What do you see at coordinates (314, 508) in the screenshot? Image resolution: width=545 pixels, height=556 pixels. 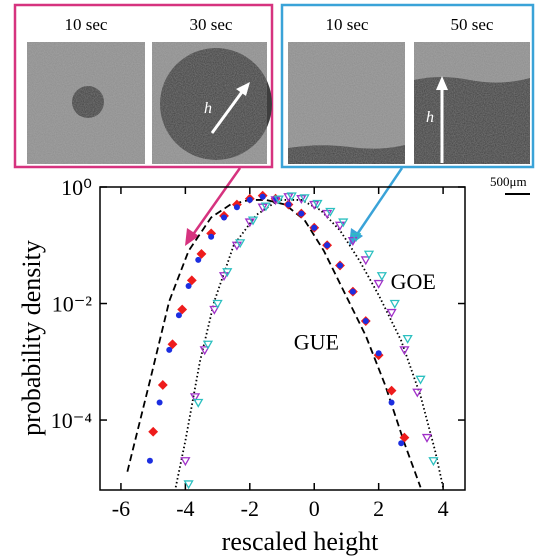 I see `x-tick-label: 0` at bounding box center [314, 508].